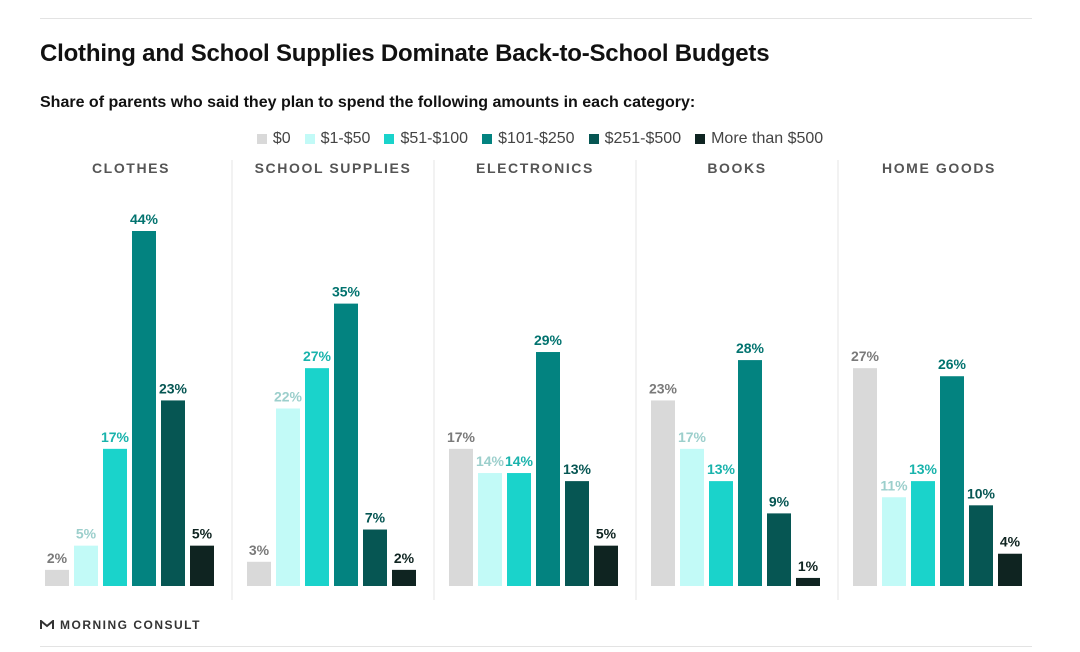 This screenshot has width=1080, height=652. Describe the element at coordinates (643, 138) in the screenshot. I see `legend-label: $251-$500` at that location.